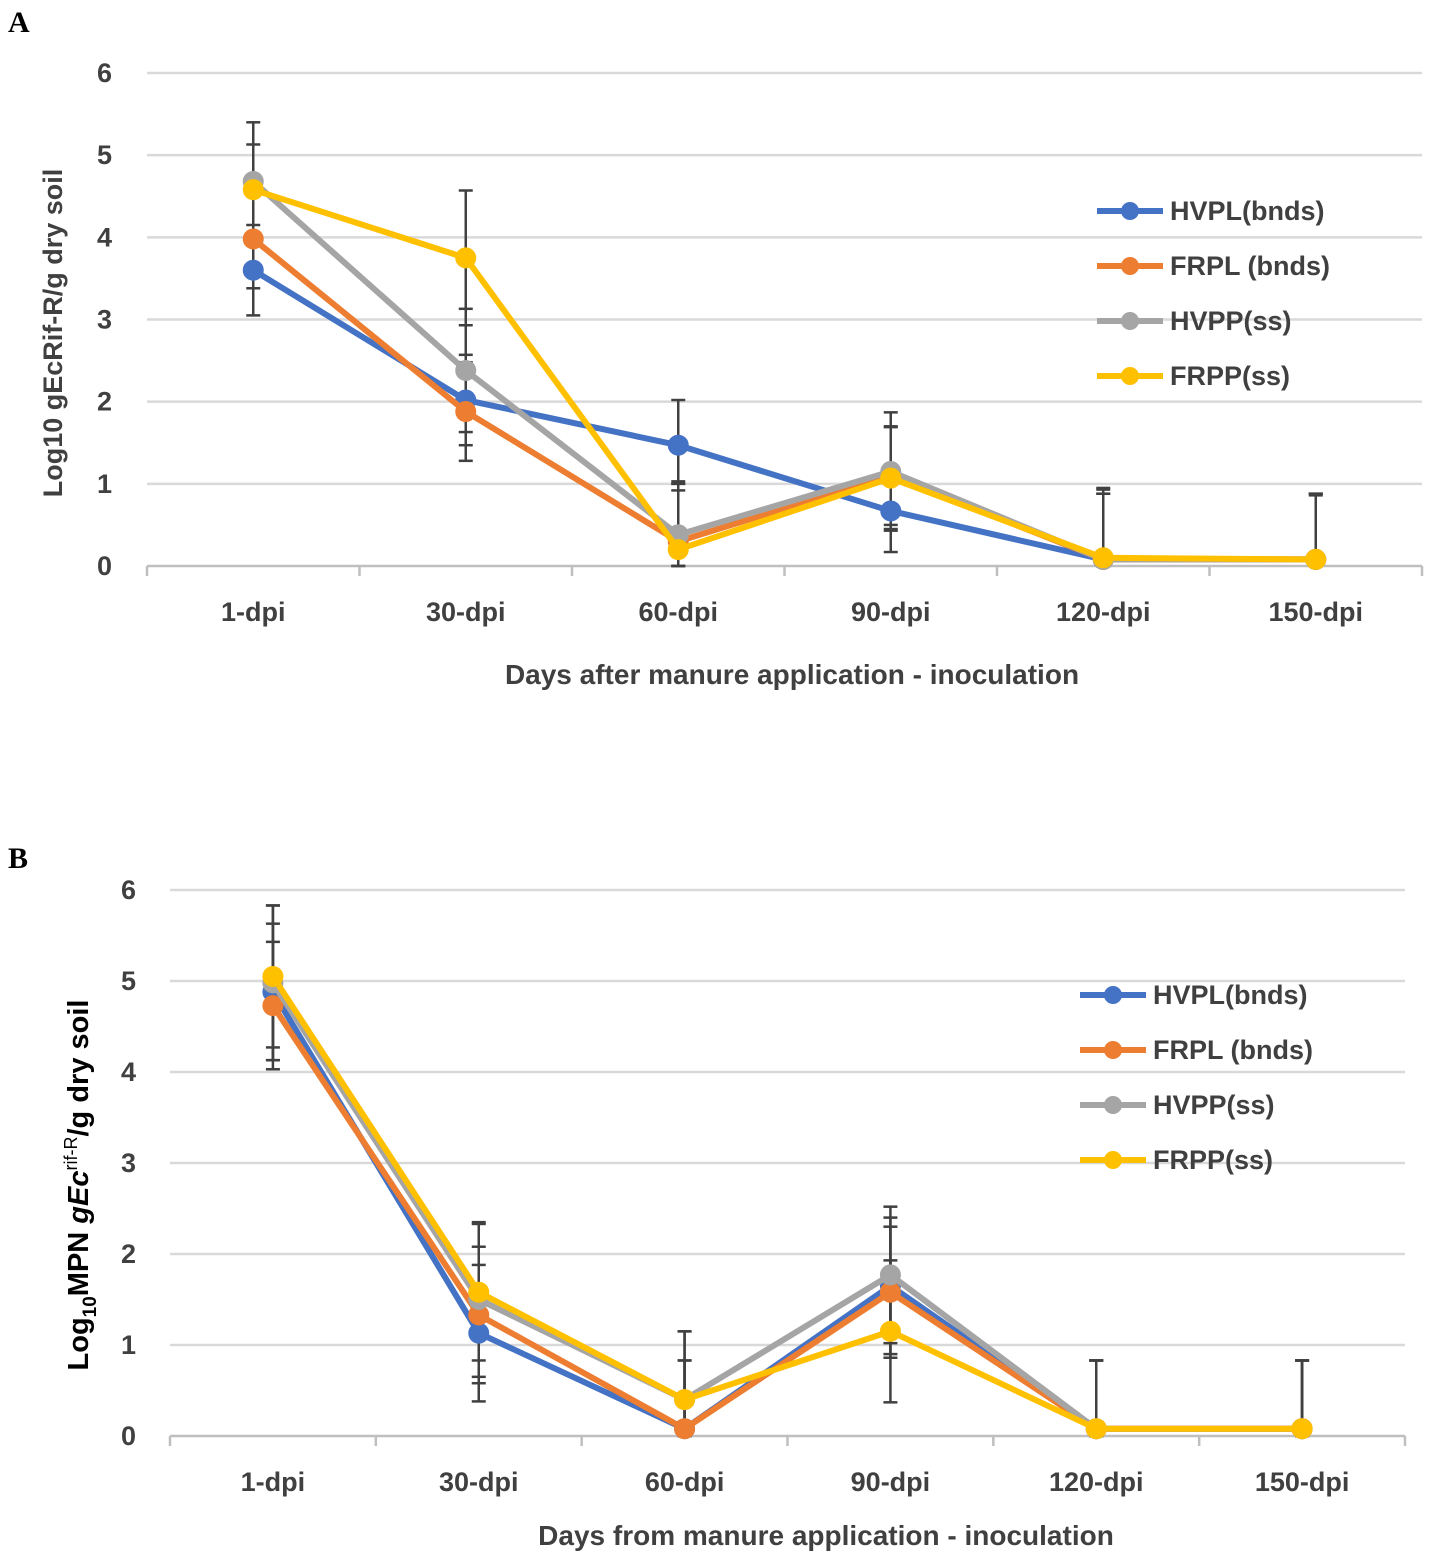  Describe the element at coordinates (128, 981) in the screenshot. I see `y-tick-label-b: 5` at that location.